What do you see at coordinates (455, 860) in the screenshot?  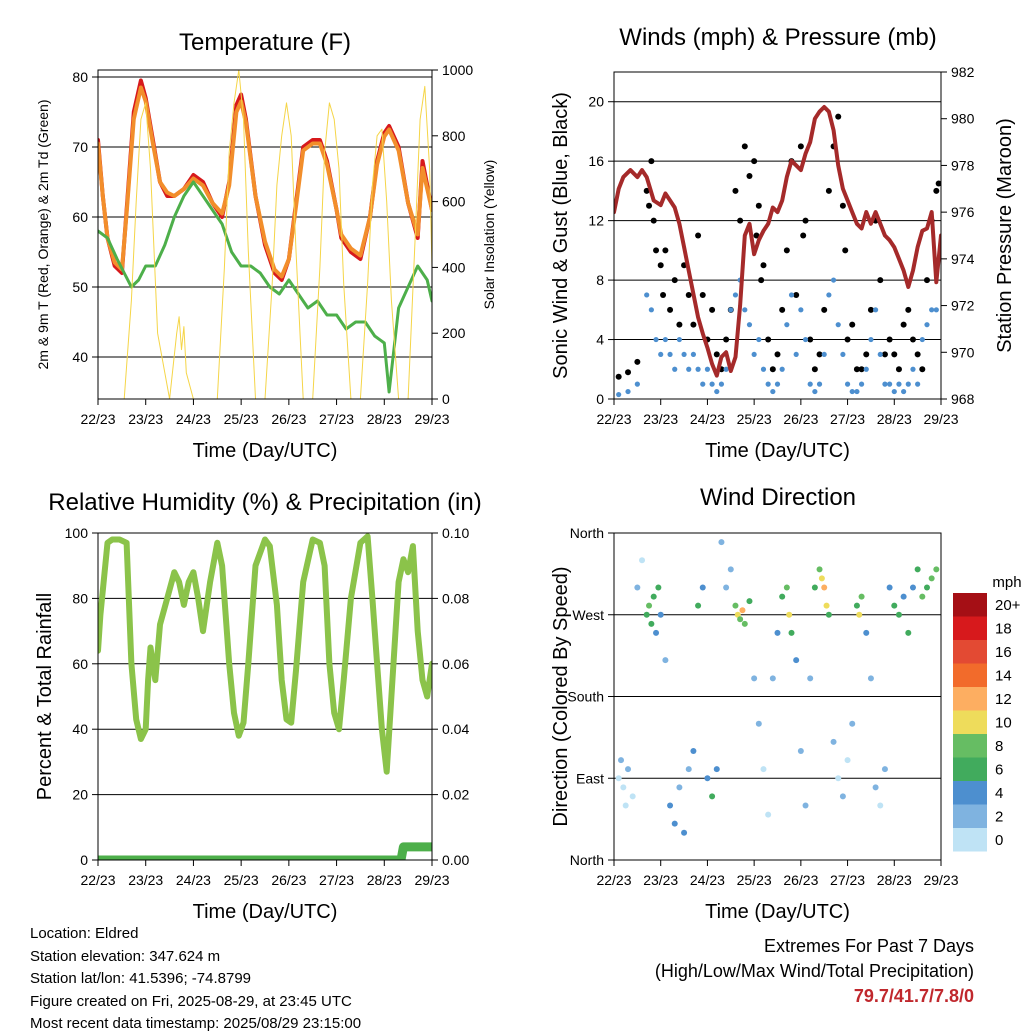 I see `y2-tick-label: 0.00` at bounding box center [455, 860].